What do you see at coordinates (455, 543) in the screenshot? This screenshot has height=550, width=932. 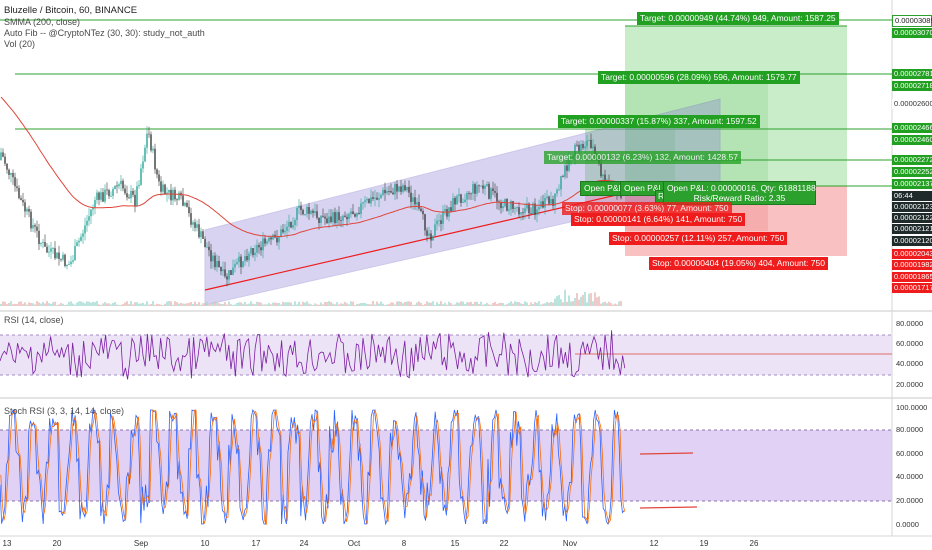 I see `date-axis-label: 15` at bounding box center [455, 543].